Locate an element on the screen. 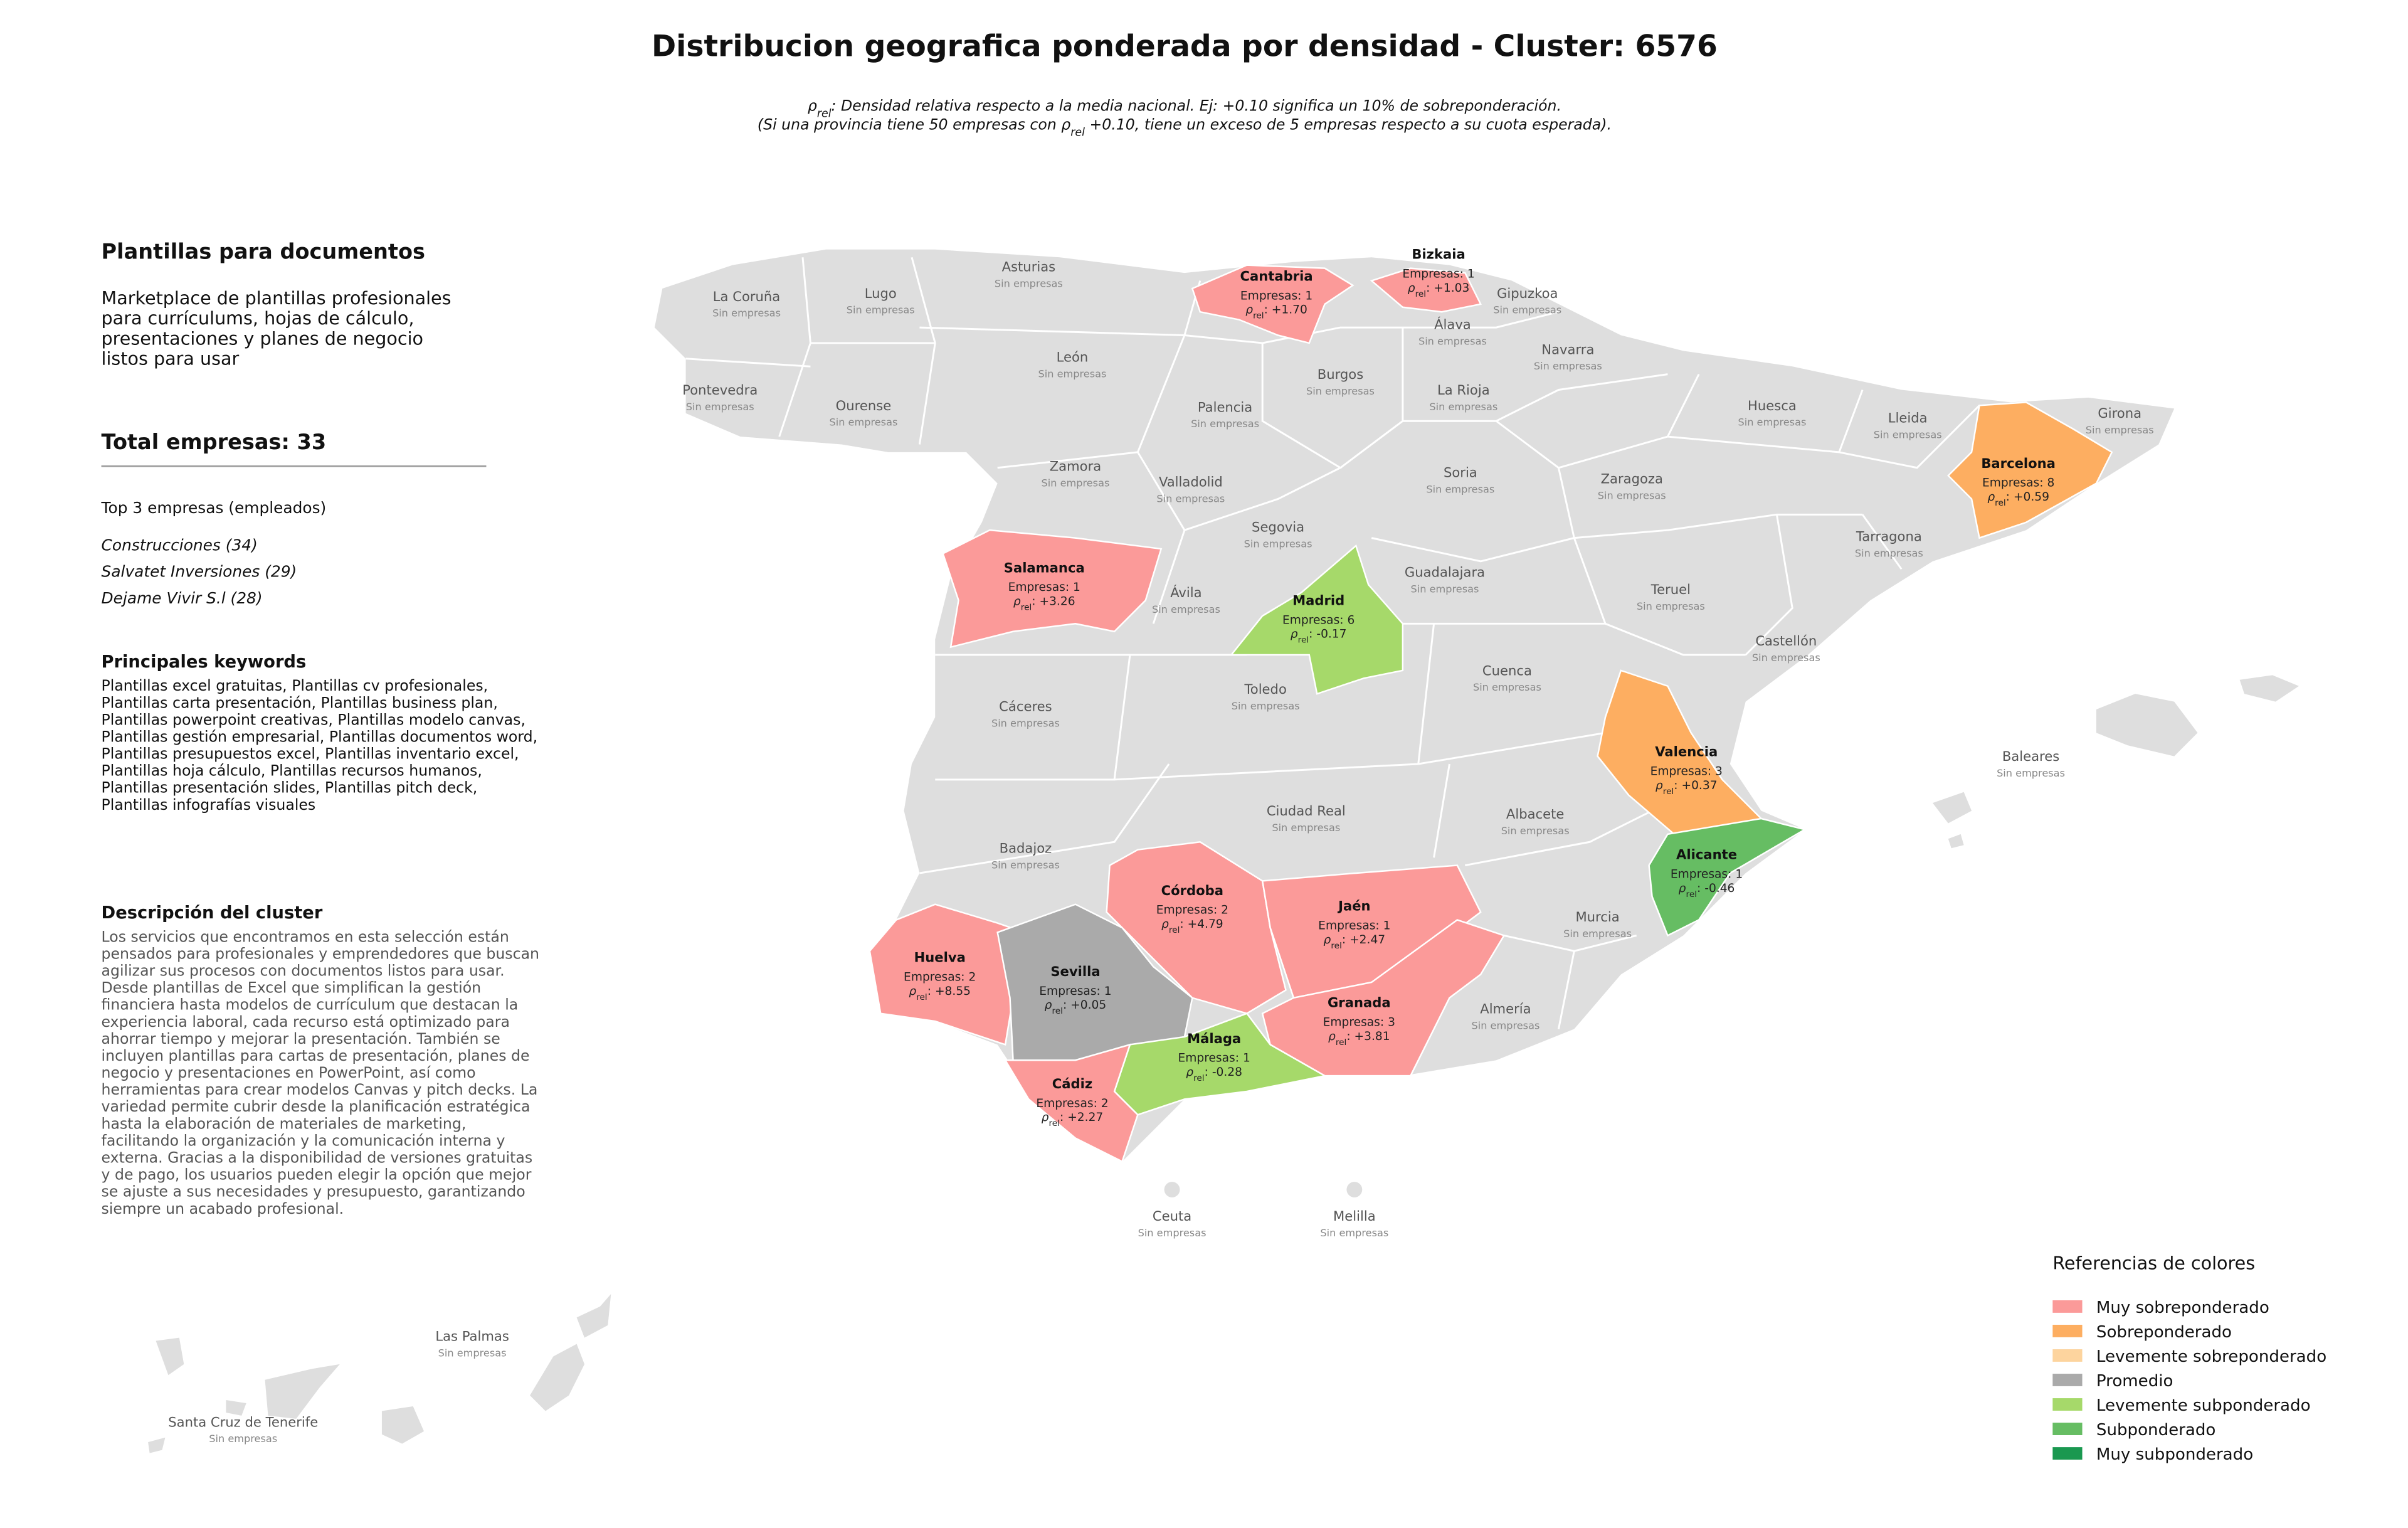 This screenshot has width=2408, height=1528. companies-value: 8 is located at coordinates (2050, 484).